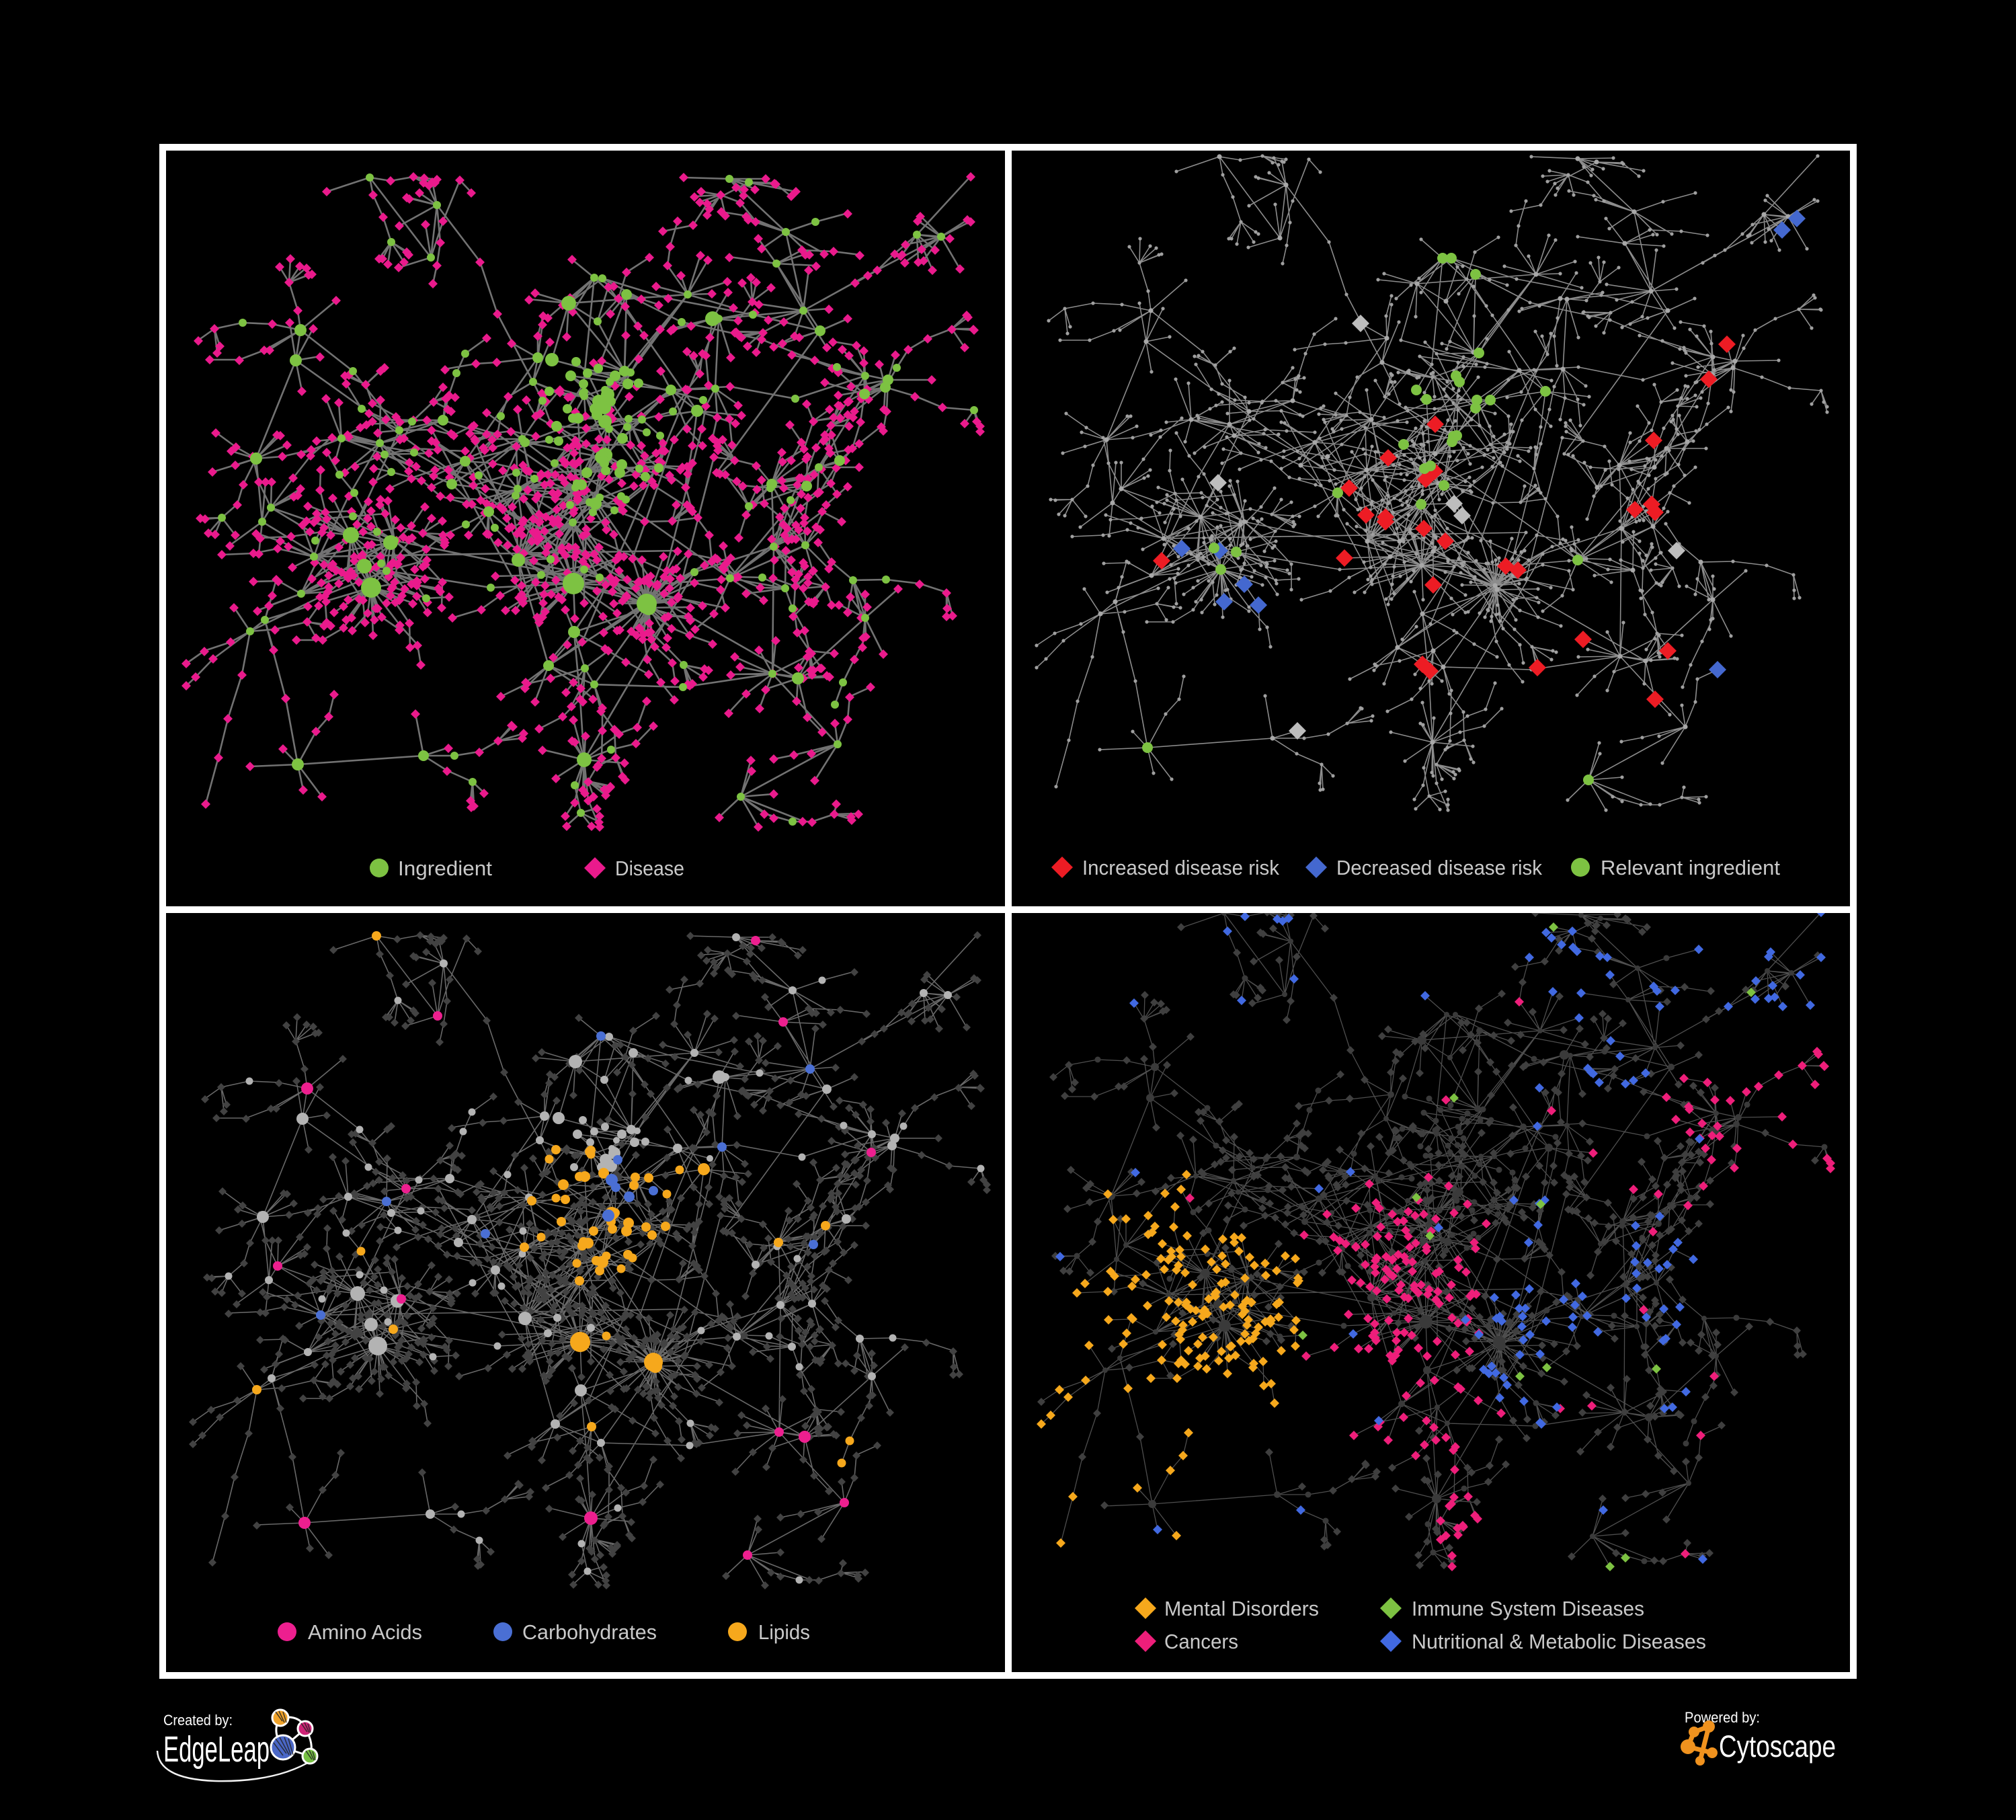 The height and width of the screenshot is (1820, 2016). What do you see at coordinates (1722, 1717) in the screenshot?
I see `svg-text: Powered by:` at bounding box center [1722, 1717].